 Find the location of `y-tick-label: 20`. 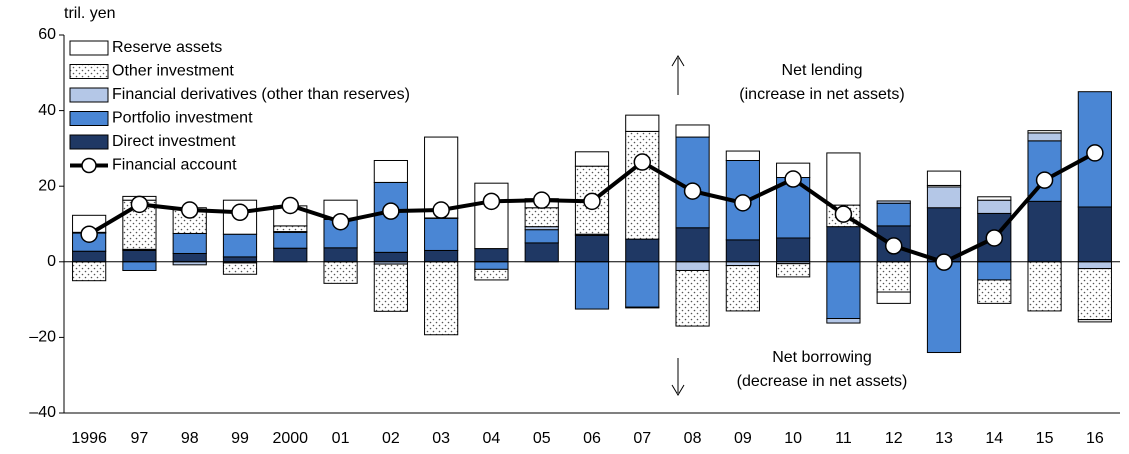

y-tick-label: 20 is located at coordinates (47, 185).